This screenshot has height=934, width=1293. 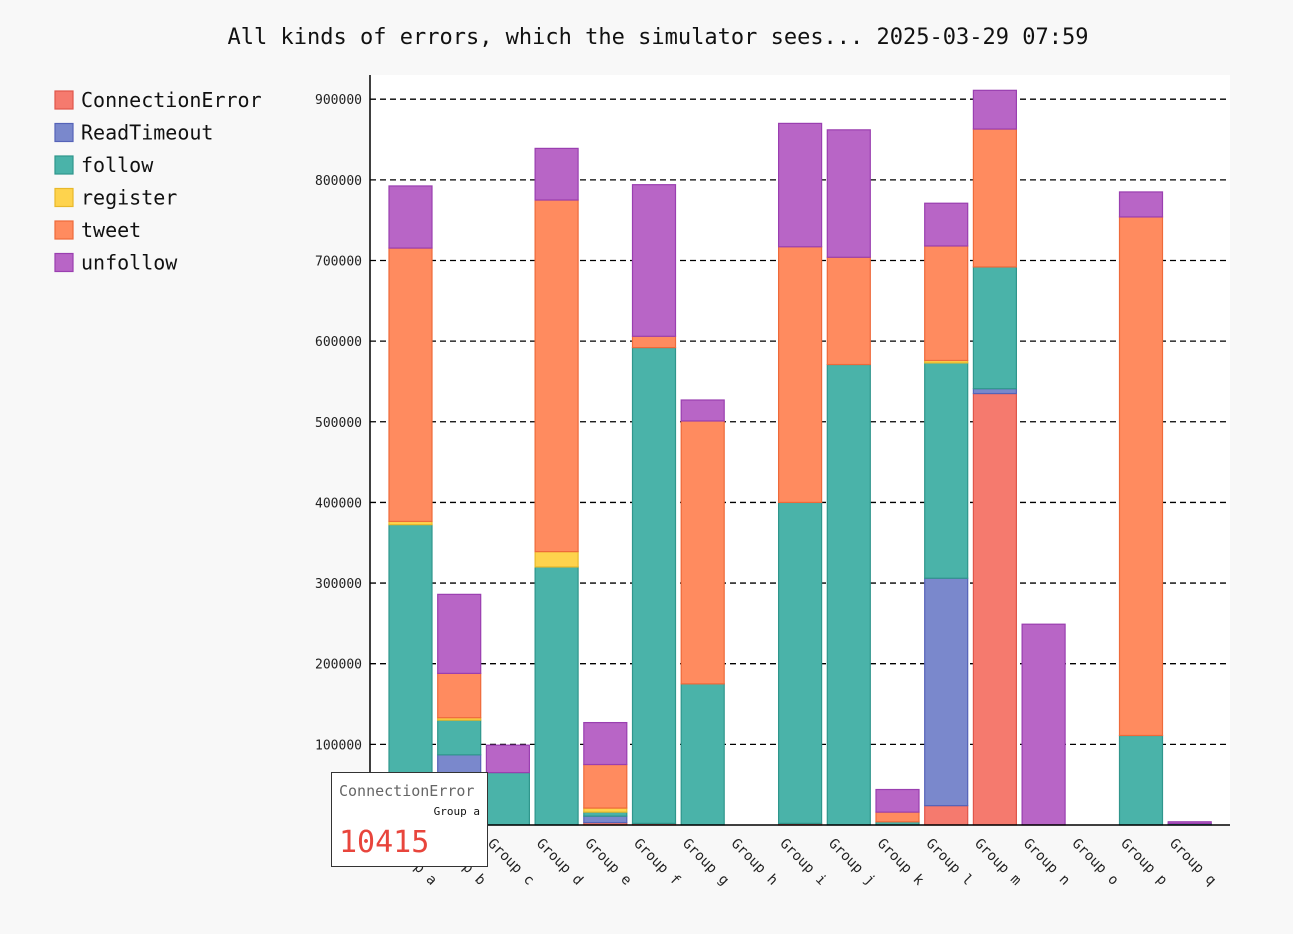 What do you see at coordinates (338, 100) in the screenshot?
I see `y-tick-label: 900000` at bounding box center [338, 100].